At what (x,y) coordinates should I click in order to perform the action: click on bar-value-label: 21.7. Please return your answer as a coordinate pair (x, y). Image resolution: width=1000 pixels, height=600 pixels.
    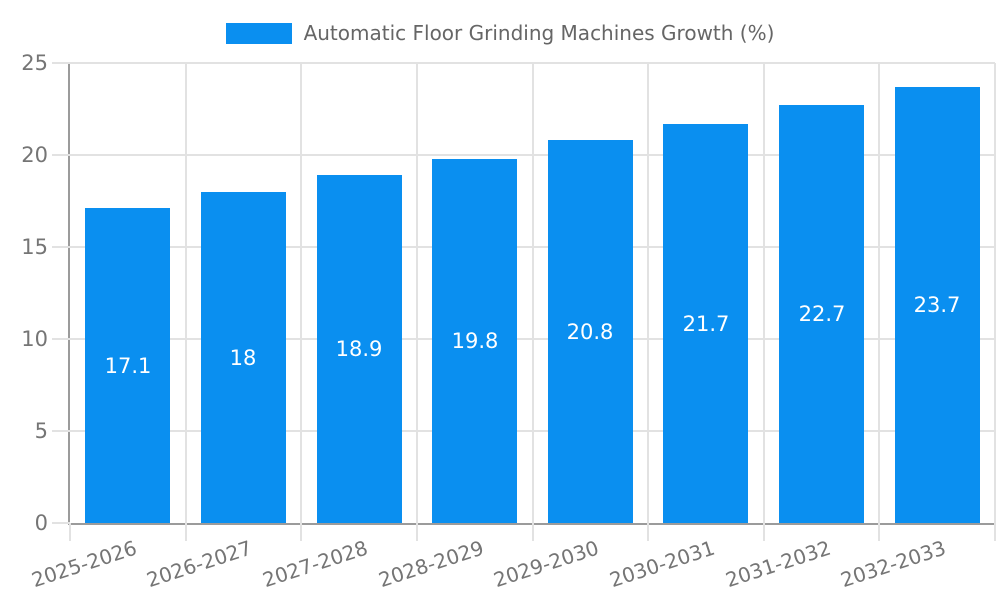
    Looking at the image, I should click on (706, 324).